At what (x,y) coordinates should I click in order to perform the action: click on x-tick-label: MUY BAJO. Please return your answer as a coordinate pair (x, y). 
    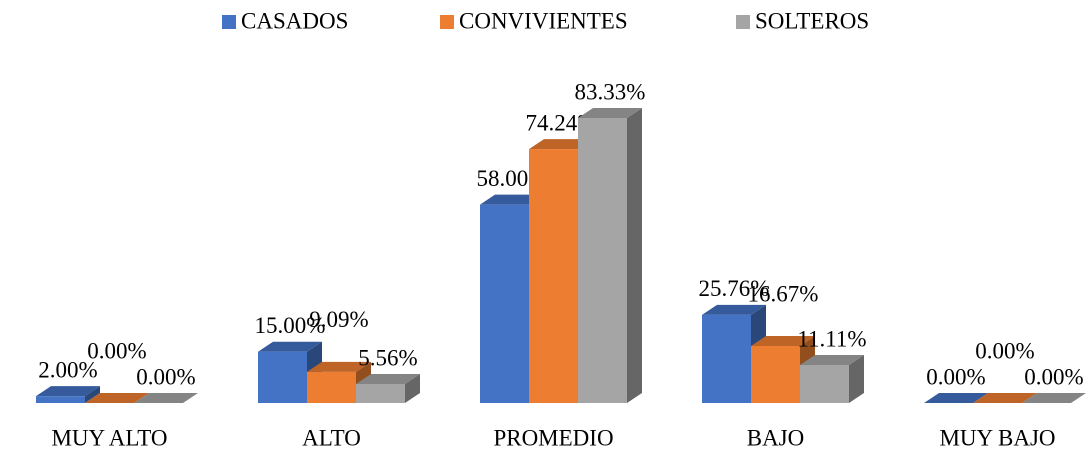
    Looking at the image, I should click on (997, 437).